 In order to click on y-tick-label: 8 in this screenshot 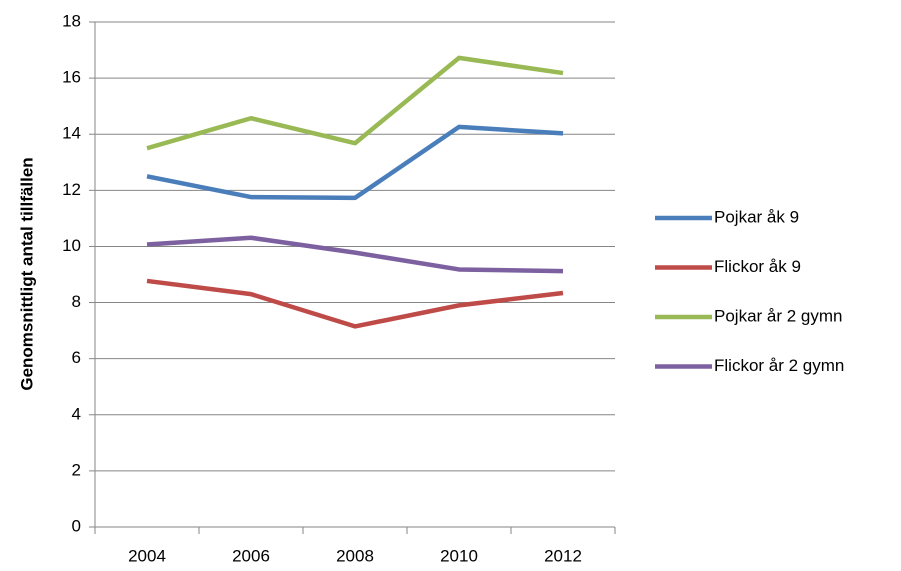, I will do `click(76, 301)`.